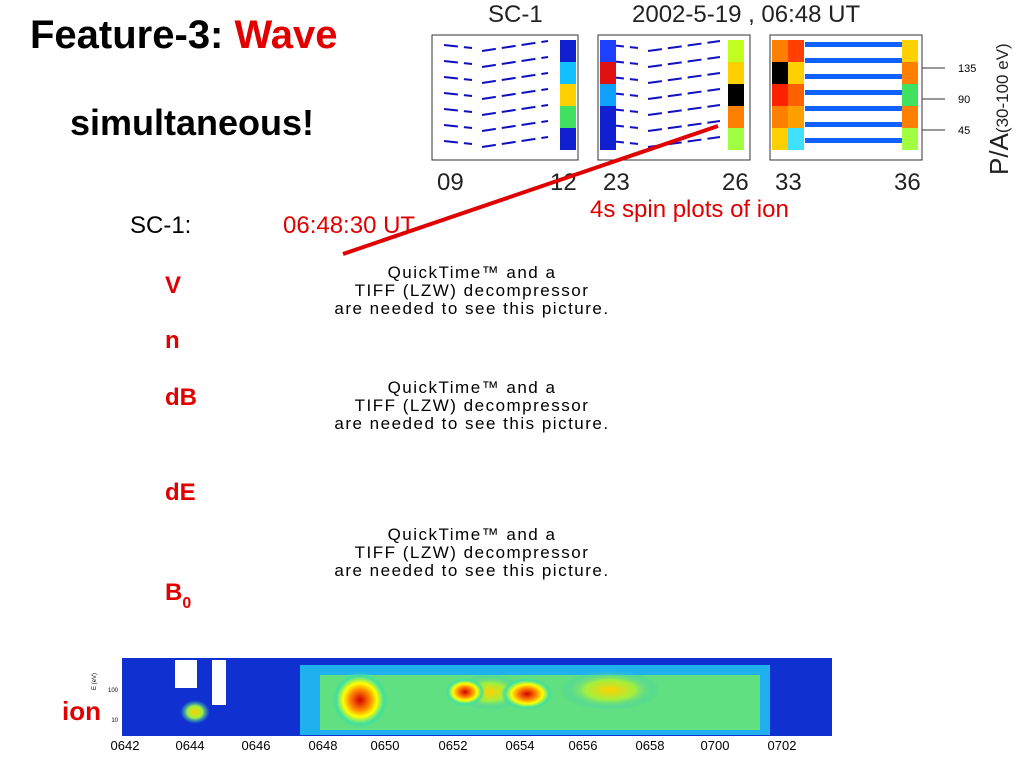 The height and width of the screenshot is (768, 1024). I want to click on panel-label: B0, so click(178, 595).